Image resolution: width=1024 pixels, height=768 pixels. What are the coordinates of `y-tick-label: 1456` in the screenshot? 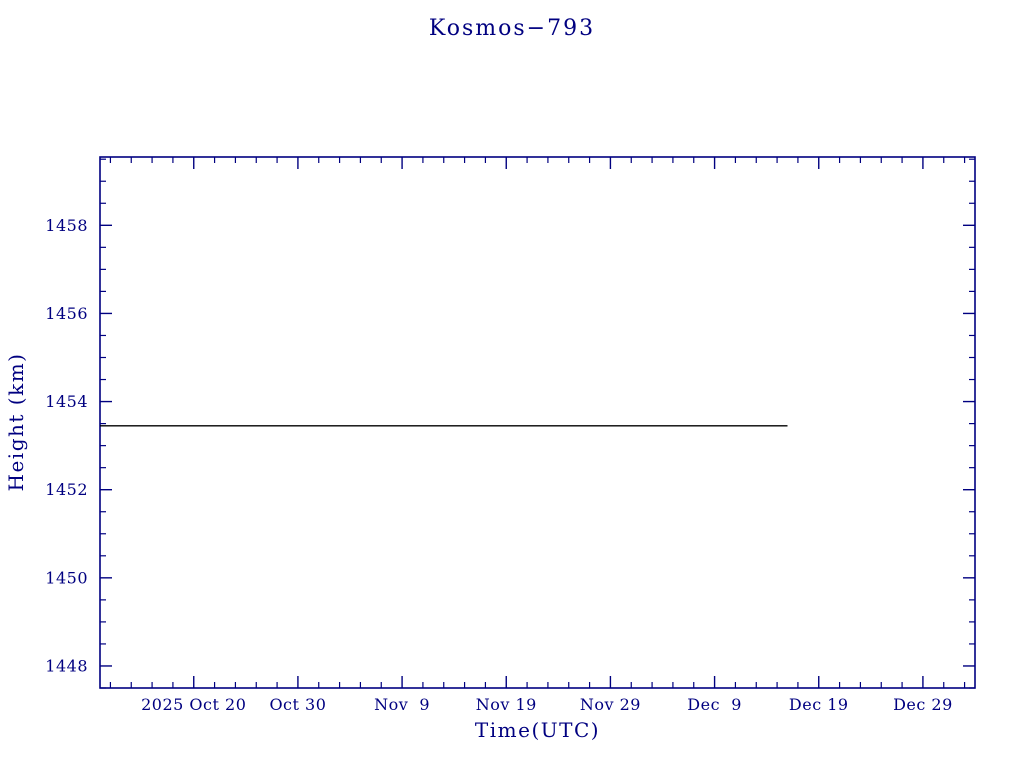 It's located at (66, 313).